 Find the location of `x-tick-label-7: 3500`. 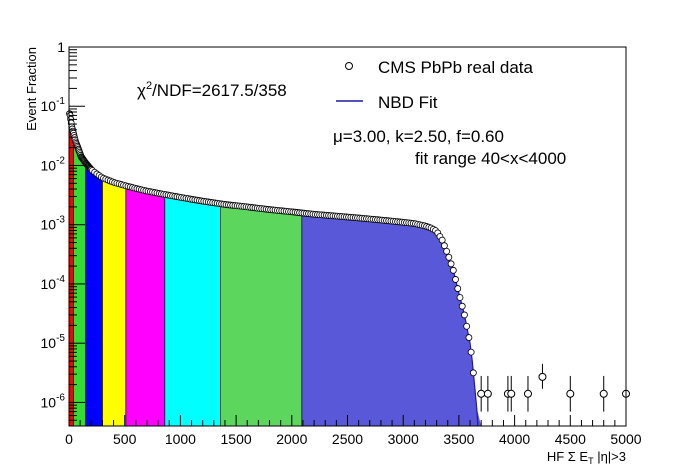

x-tick-label-7: 3500 is located at coordinates (458, 439).